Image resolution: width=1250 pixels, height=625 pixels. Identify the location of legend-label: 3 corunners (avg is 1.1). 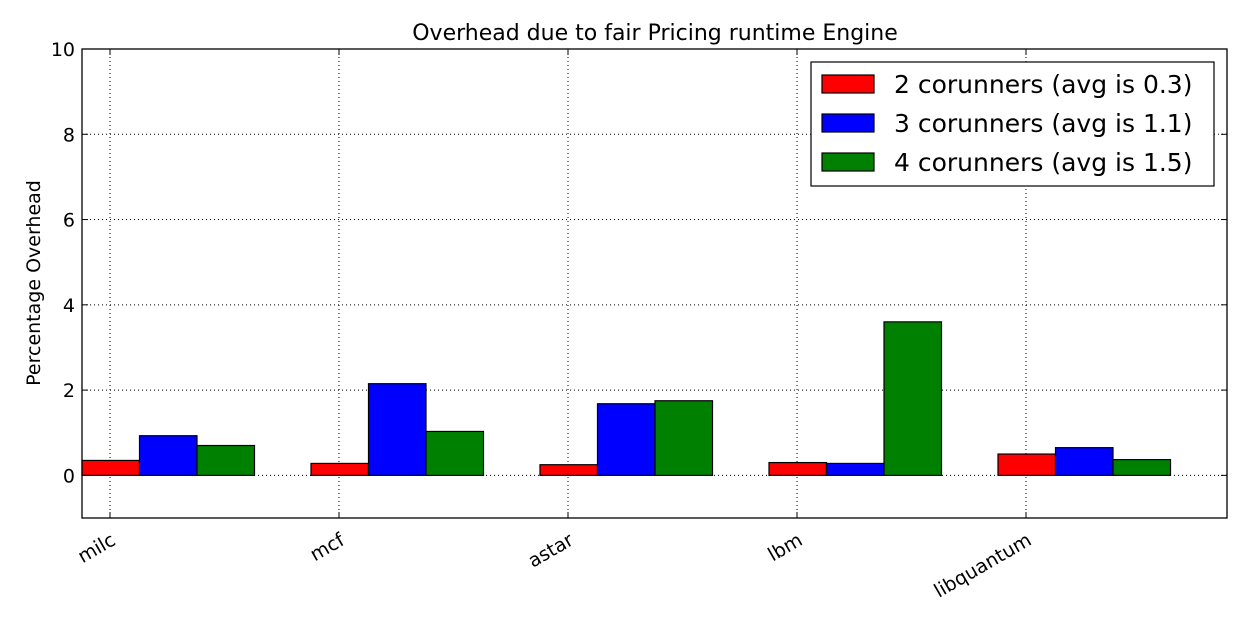
(1043, 123).